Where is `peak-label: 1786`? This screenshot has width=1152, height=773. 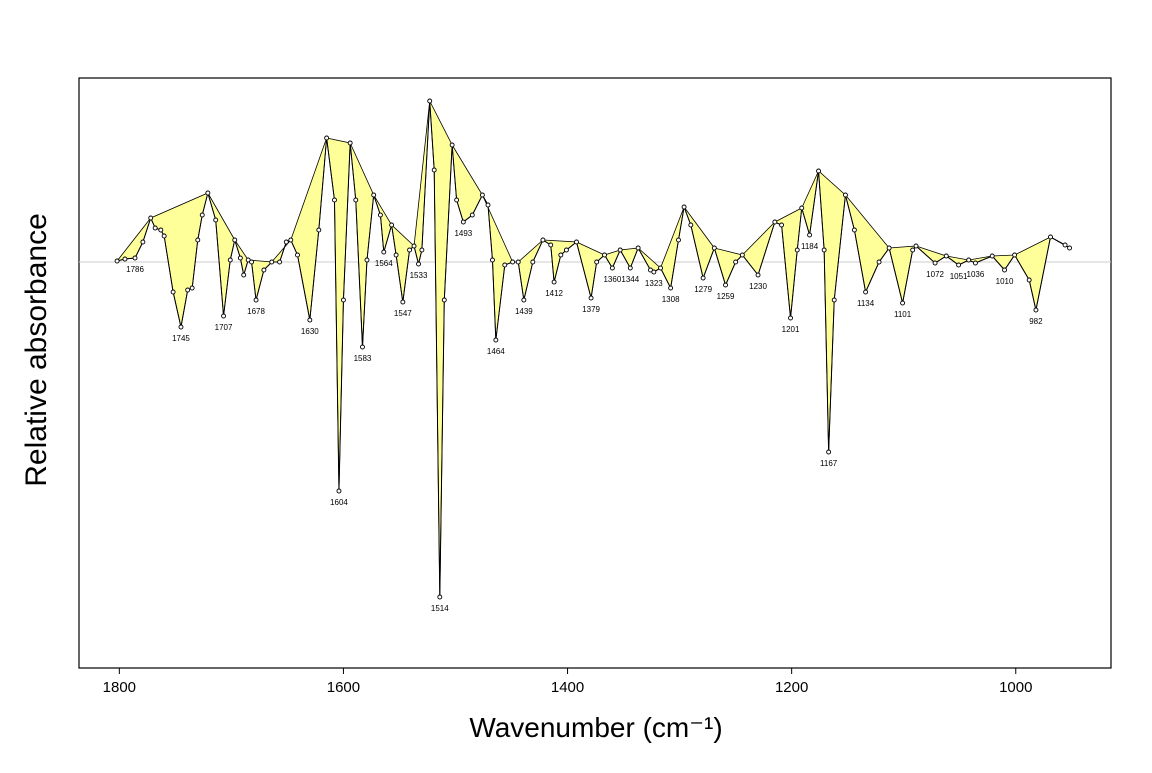 peak-label: 1786 is located at coordinates (135, 269).